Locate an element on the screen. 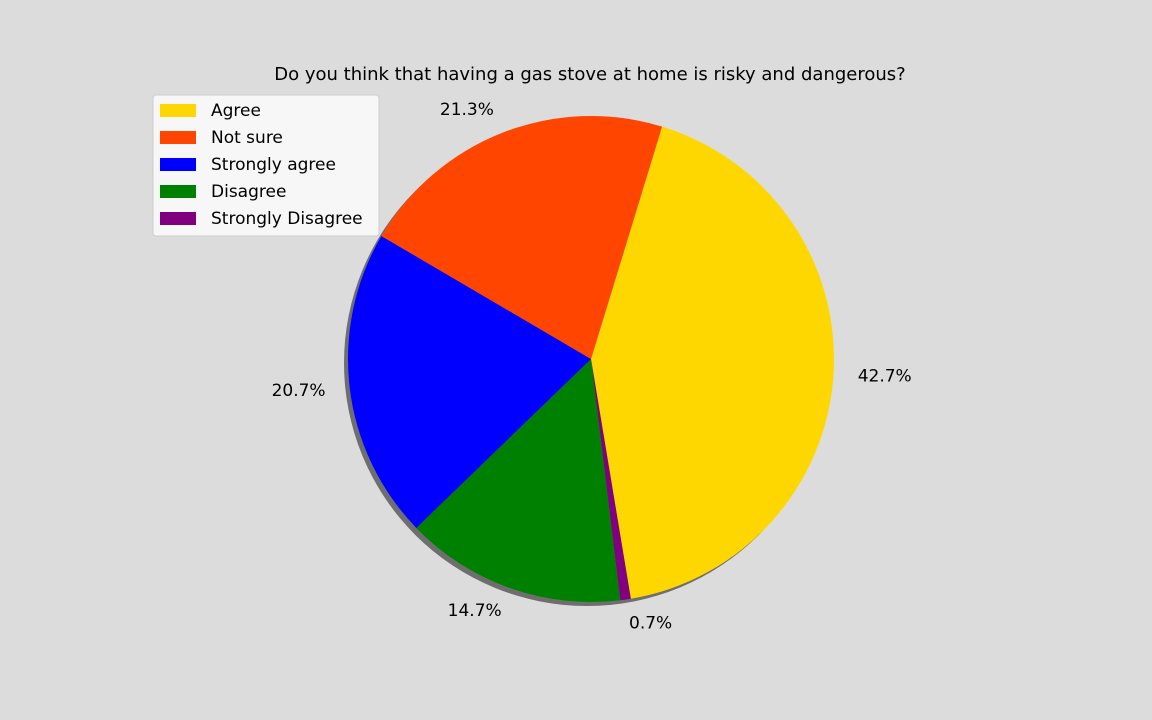 The width and height of the screenshot is (1152, 720). pie-slice-agree is located at coordinates (712, 362).